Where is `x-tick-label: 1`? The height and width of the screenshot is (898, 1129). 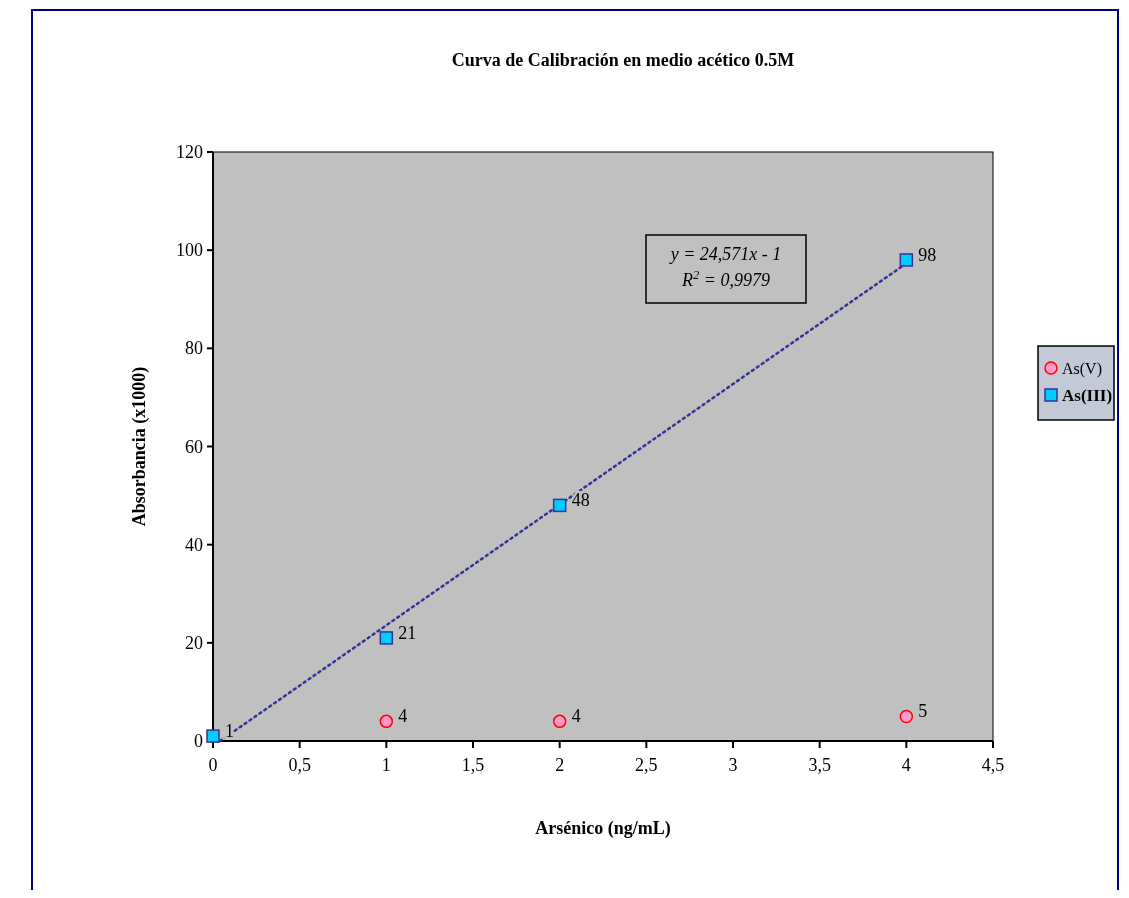 x-tick-label: 1 is located at coordinates (386, 765).